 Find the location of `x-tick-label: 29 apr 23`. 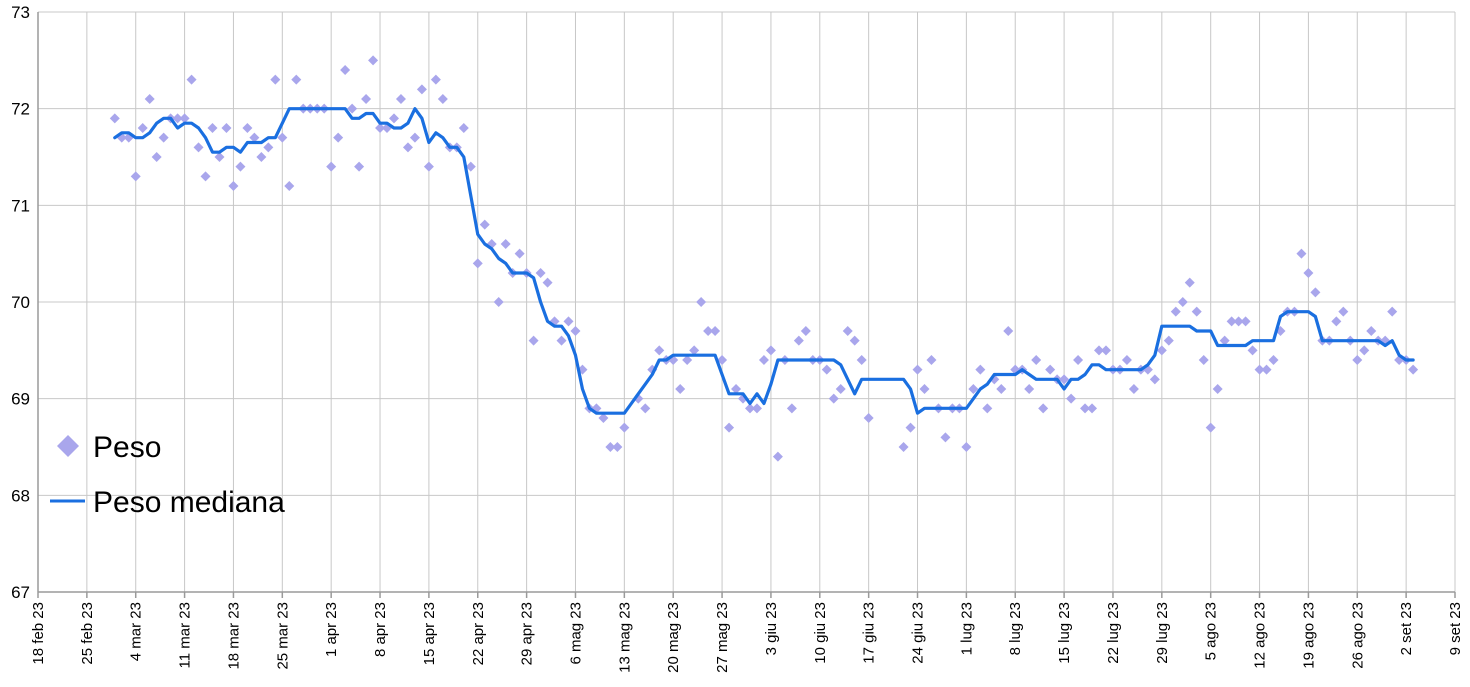

x-tick-label: 29 apr 23 is located at coordinates (527, 633).